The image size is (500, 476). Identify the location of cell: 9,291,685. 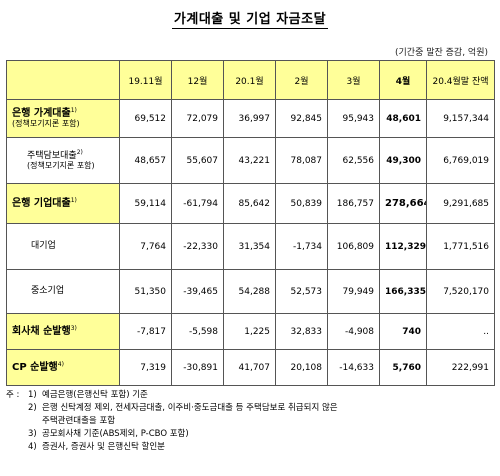
(460, 203).